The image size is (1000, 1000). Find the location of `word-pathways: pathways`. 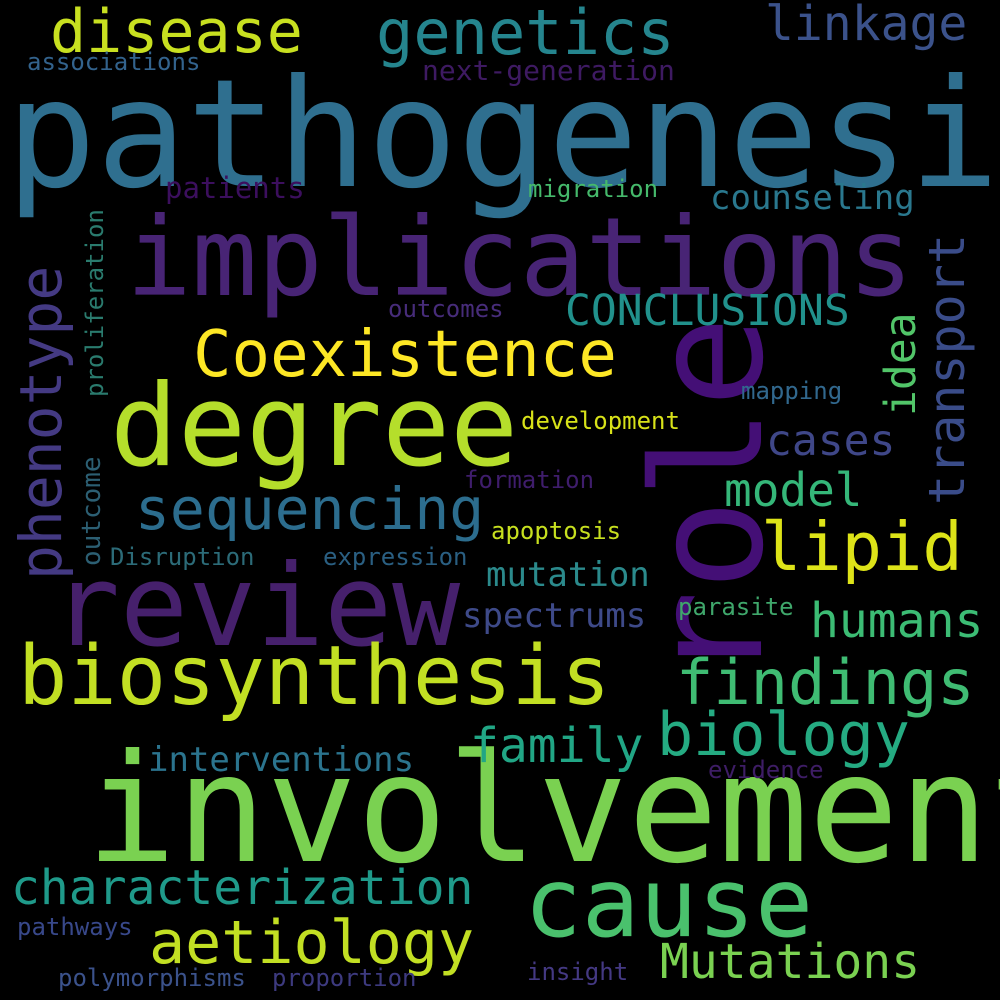

word-pathways: pathways is located at coordinates (75, 927).